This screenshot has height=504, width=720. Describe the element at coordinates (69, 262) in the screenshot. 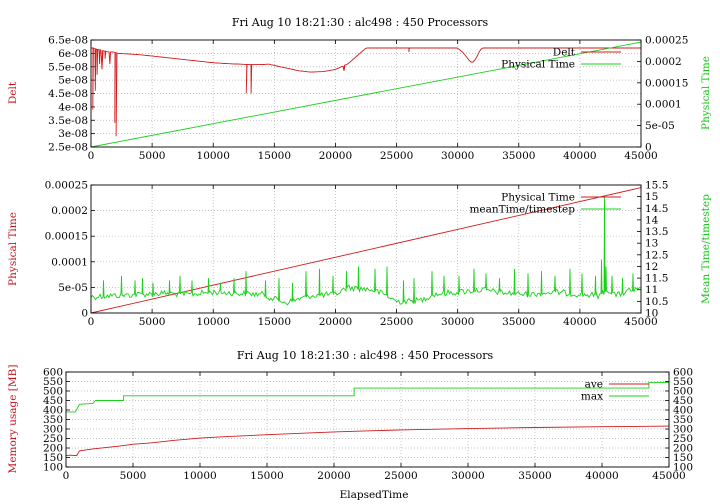

I see `y-tick-label: 0.0001` at that location.